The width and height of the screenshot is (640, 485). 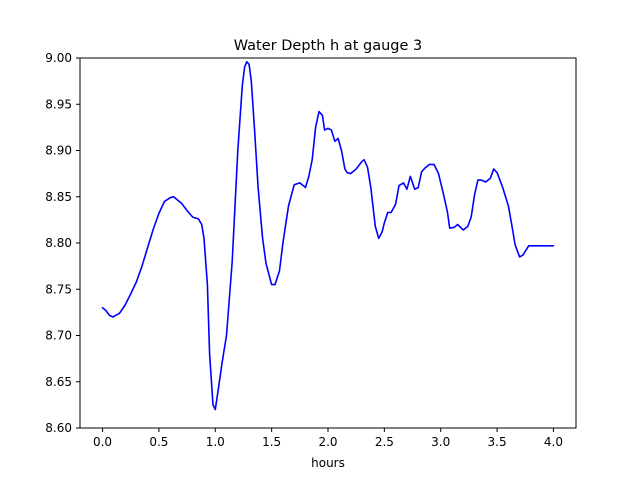 What do you see at coordinates (58, 428) in the screenshot?
I see `y-tick-label: 8.60` at bounding box center [58, 428].